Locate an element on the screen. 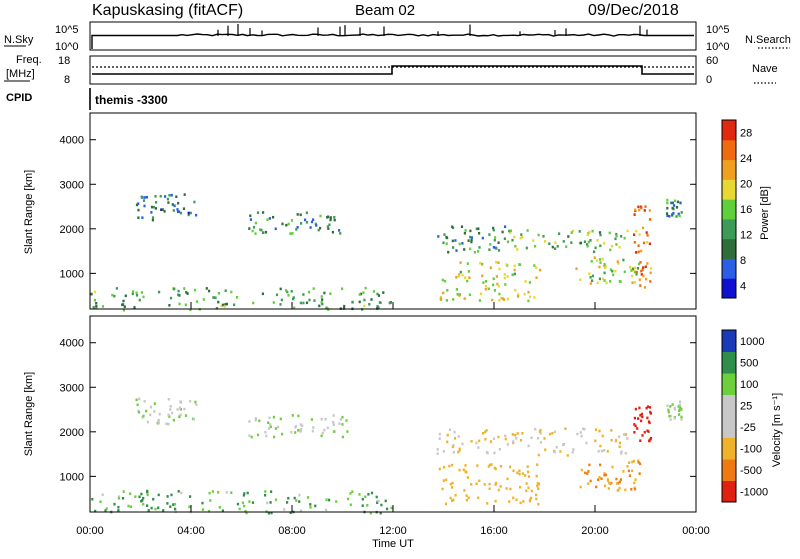  velocity-xlabel: Time UT is located at coordinates (393, 544).